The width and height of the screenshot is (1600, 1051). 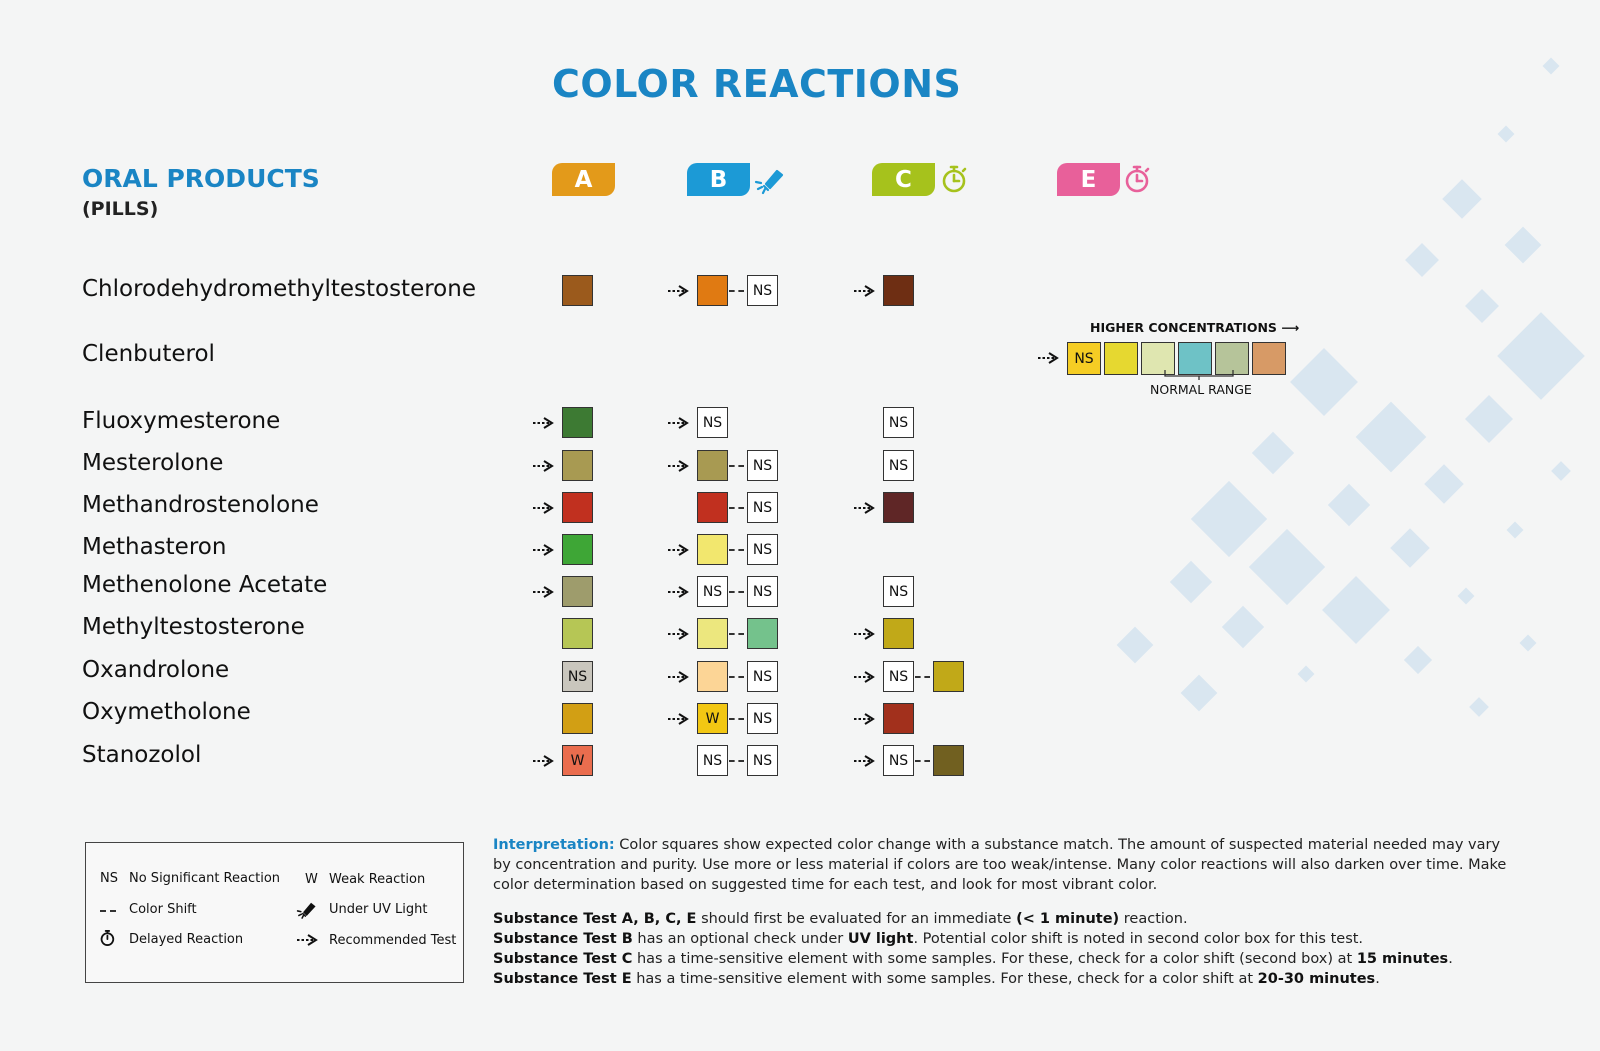 What do you see at coordinates (166, 712) in the screenshot?
I see `substance-name: Oxymetholone` at bounding box center [166, 712].